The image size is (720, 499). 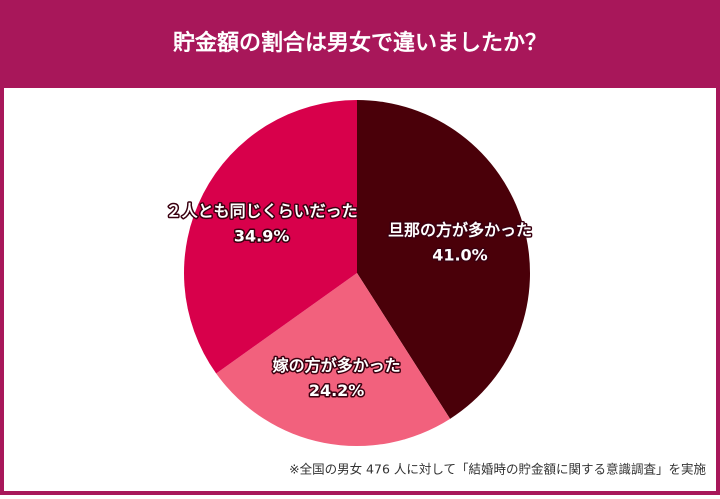 What do you see at coordinates (497, 469) in the screenshot?
I see `footnote: ※全国の男女 476 人に対して「結婚時の貯金額に関する意識調査」を実施` at bounding box center [497, 469].